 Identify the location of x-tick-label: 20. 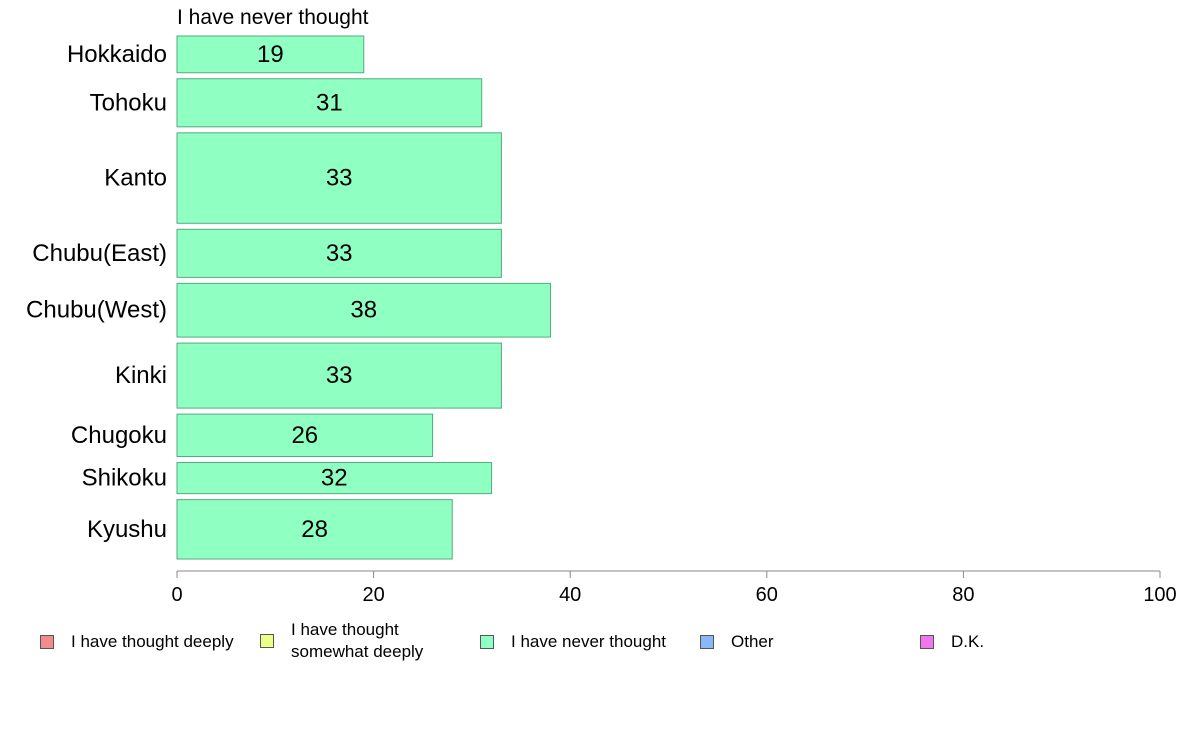
(373, 595).